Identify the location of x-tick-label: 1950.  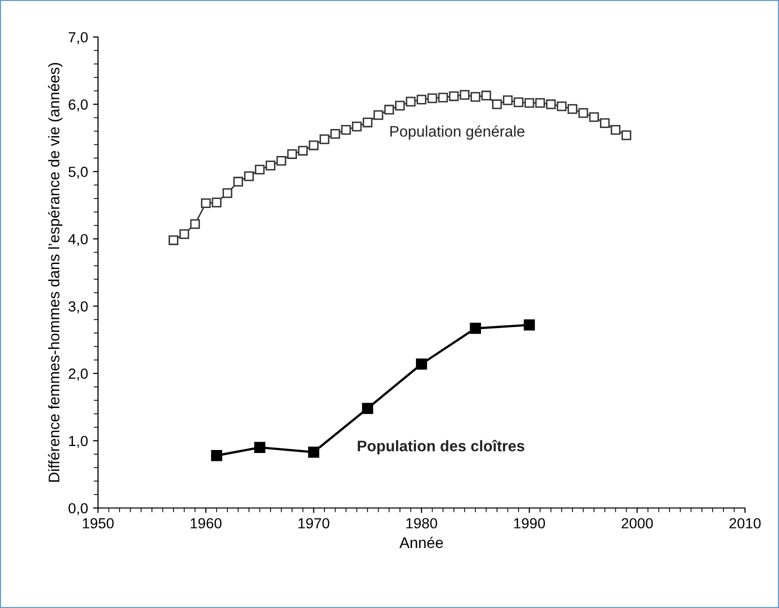
(98, 523).